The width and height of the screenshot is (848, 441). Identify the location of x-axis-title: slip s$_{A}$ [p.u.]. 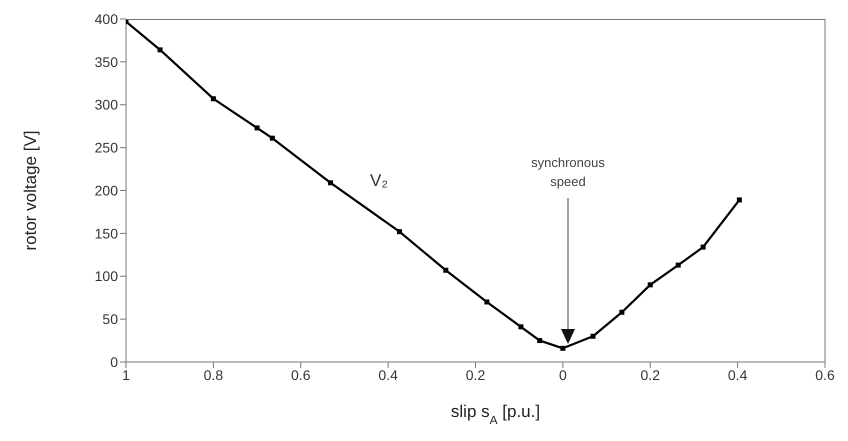
(495, 414).